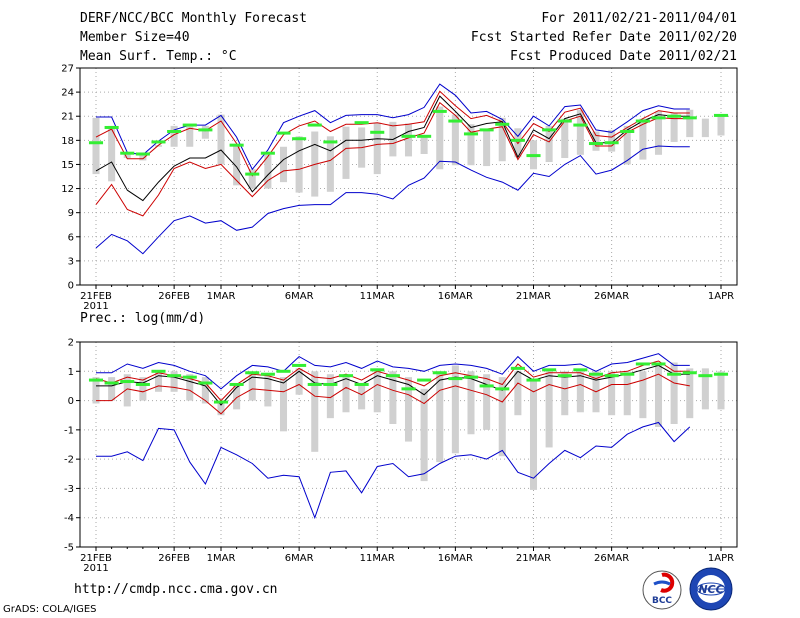 The image size is (800, 618). I want to click on member-size-label: Member Size=40, so click(135, 37).